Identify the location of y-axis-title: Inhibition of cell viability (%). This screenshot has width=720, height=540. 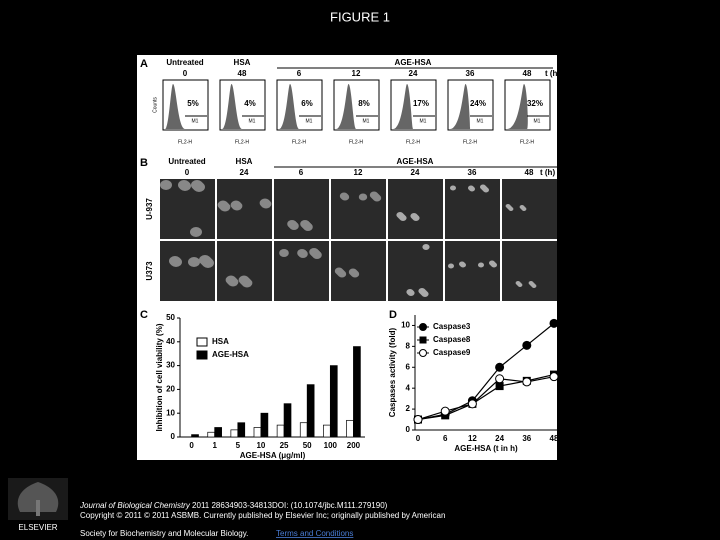
(159, 377).